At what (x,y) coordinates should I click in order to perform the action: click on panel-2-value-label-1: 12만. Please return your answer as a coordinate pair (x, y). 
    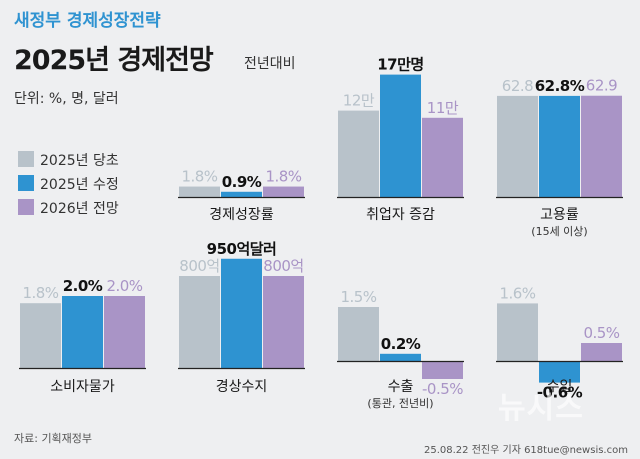
    Looking at the image, I should click on (359, 101).